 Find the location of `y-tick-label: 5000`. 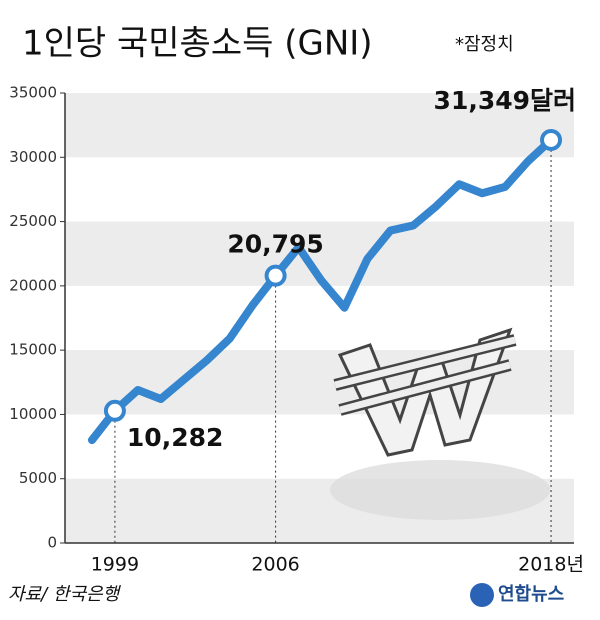

y-tick-label: 5000 is located at coordinates (38, 478).